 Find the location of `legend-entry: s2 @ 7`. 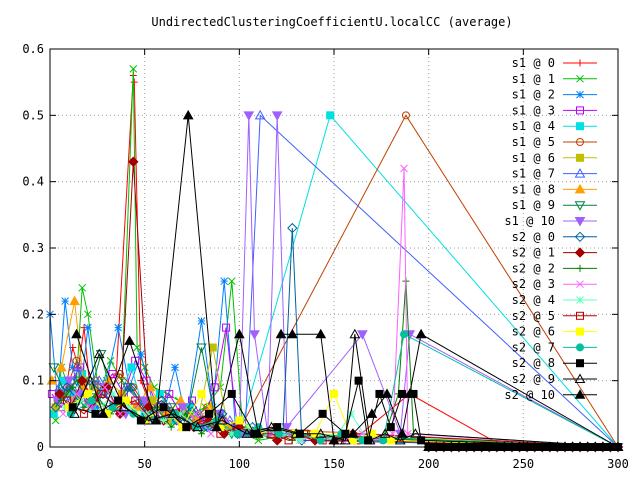

legend-entry: s2 @ 7 is located at coordinates (554, 347).